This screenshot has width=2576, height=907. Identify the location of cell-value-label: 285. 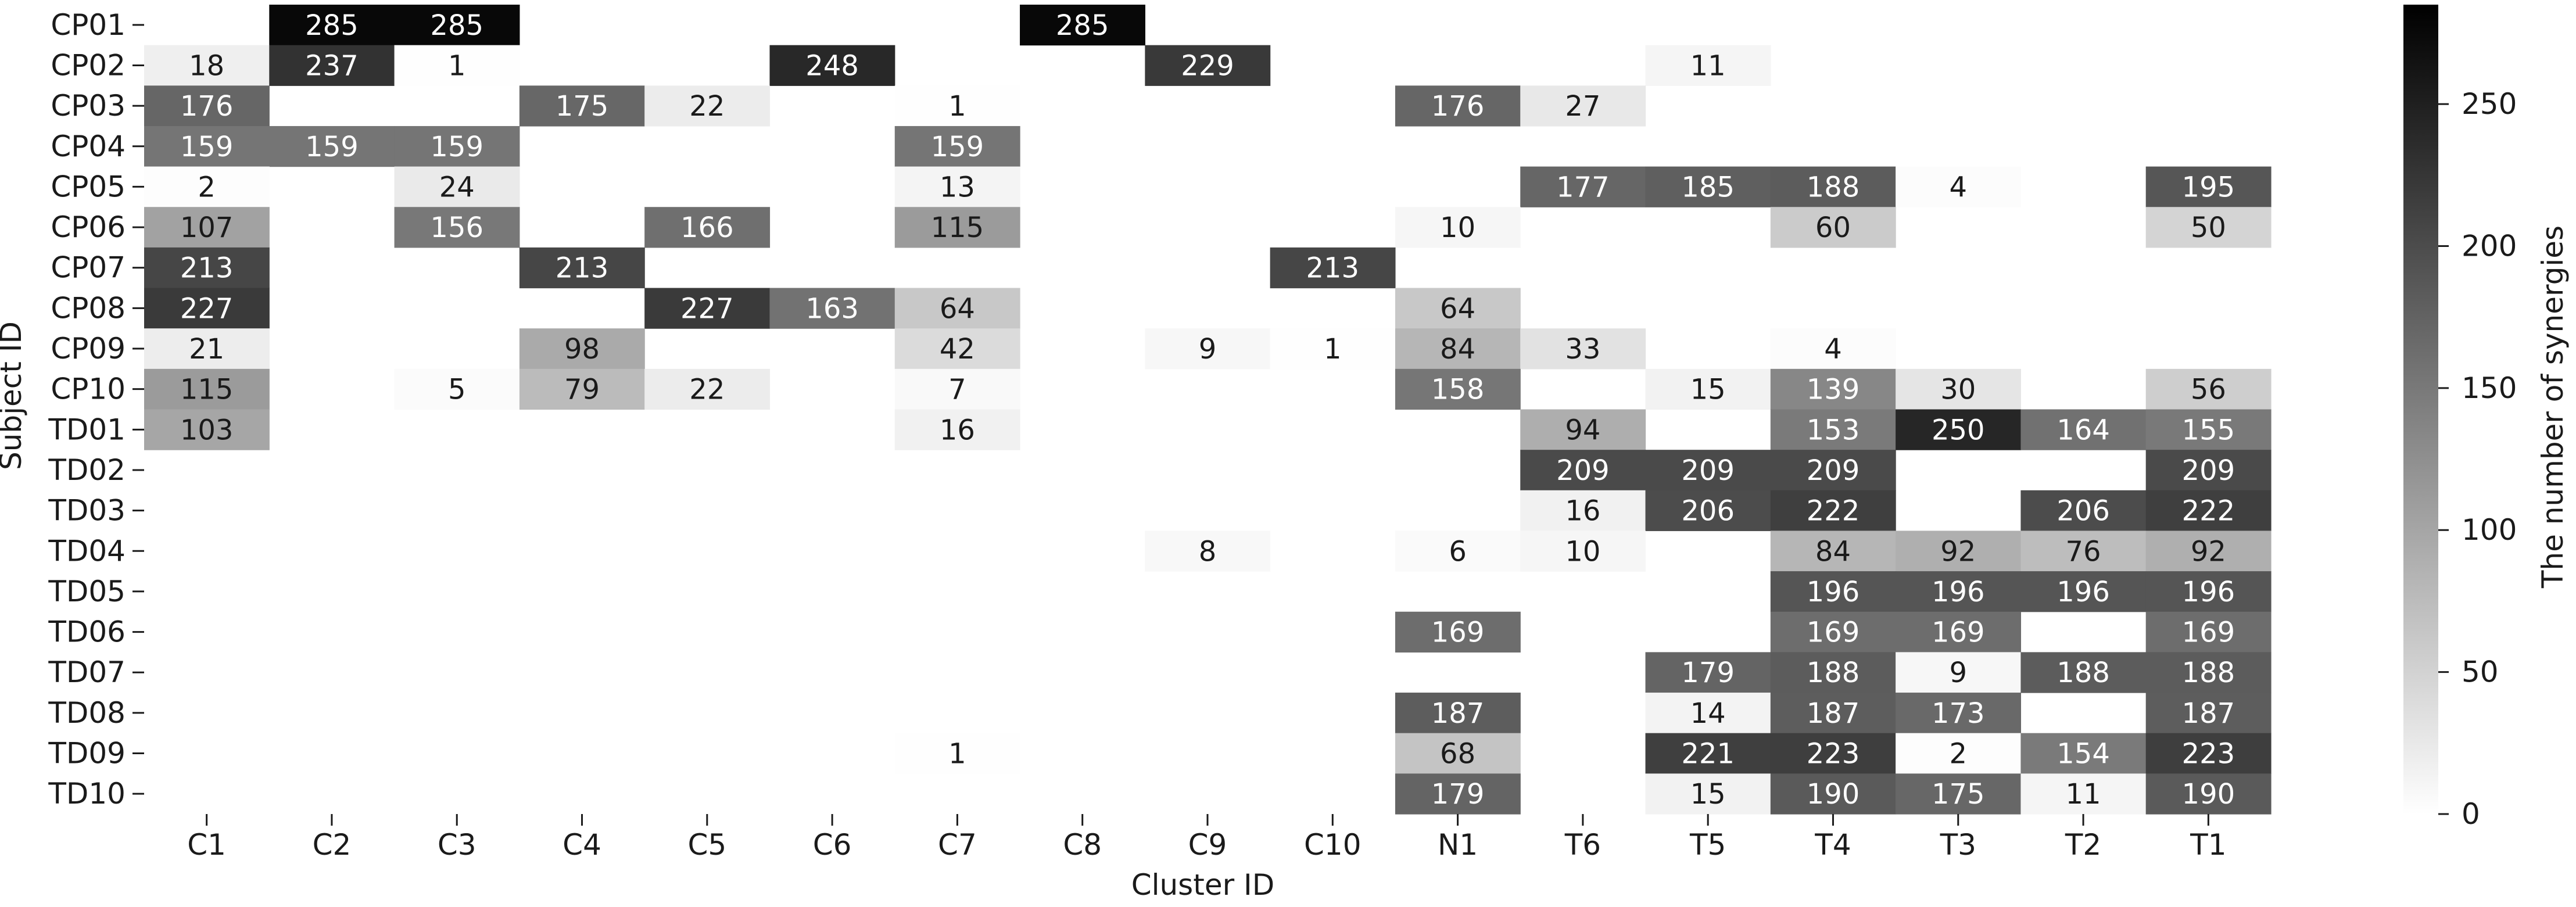
(332, 25).